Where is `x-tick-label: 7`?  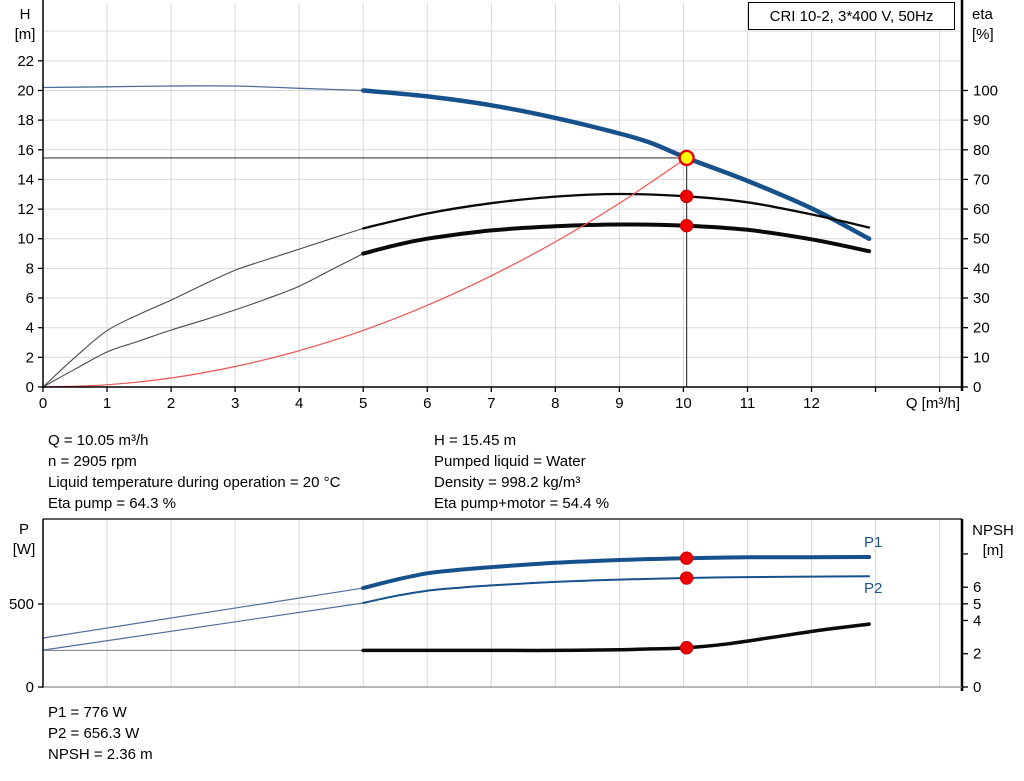
x-tick-label: 7 is located at coordinates (491, 403).